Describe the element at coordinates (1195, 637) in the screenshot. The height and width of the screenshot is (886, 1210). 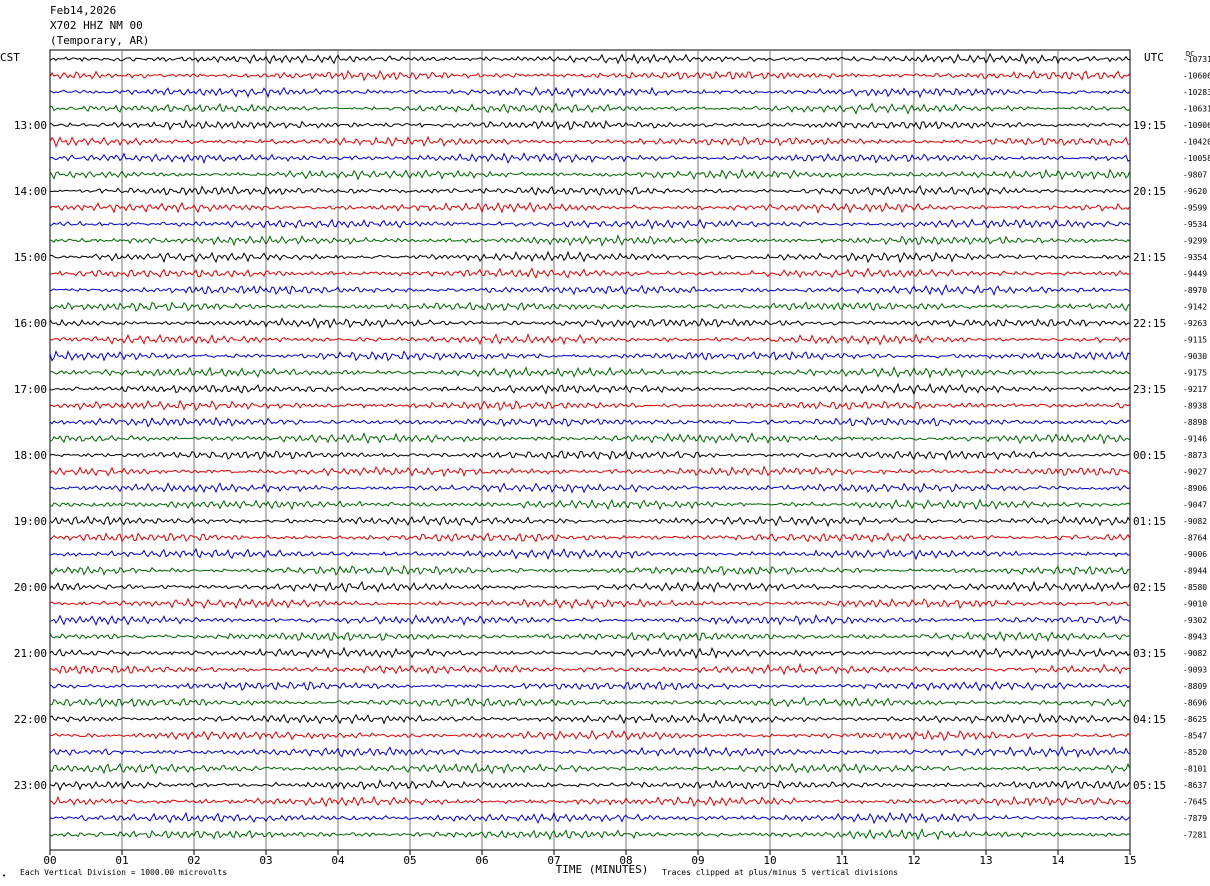
I see `dc-offset-label: -8943` at that location.